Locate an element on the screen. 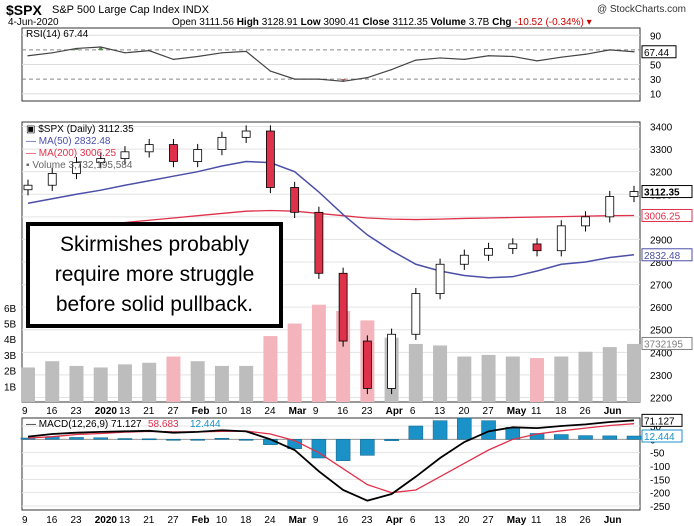  macd-tick-label: -200 is located at coordinates (660, 494).